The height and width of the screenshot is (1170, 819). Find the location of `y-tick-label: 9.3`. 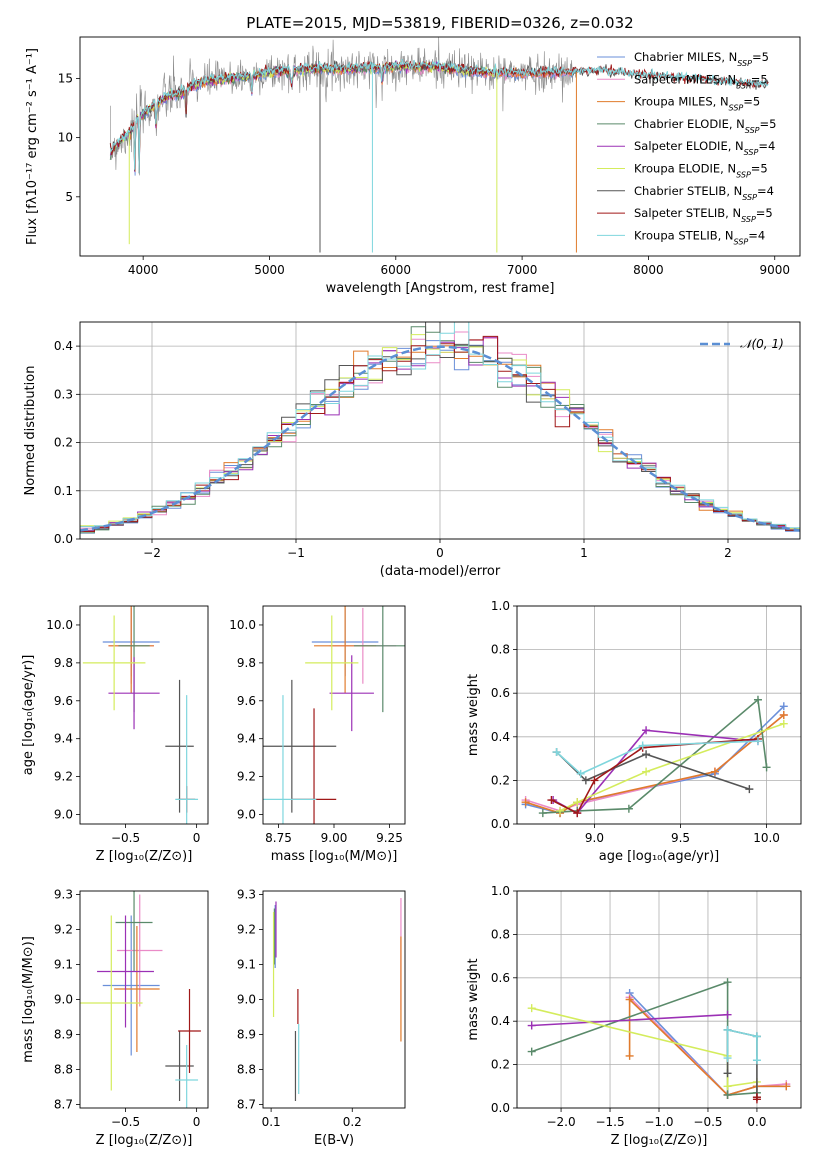

y-tick-label: 9.3 is located at coordinates (63, 895).